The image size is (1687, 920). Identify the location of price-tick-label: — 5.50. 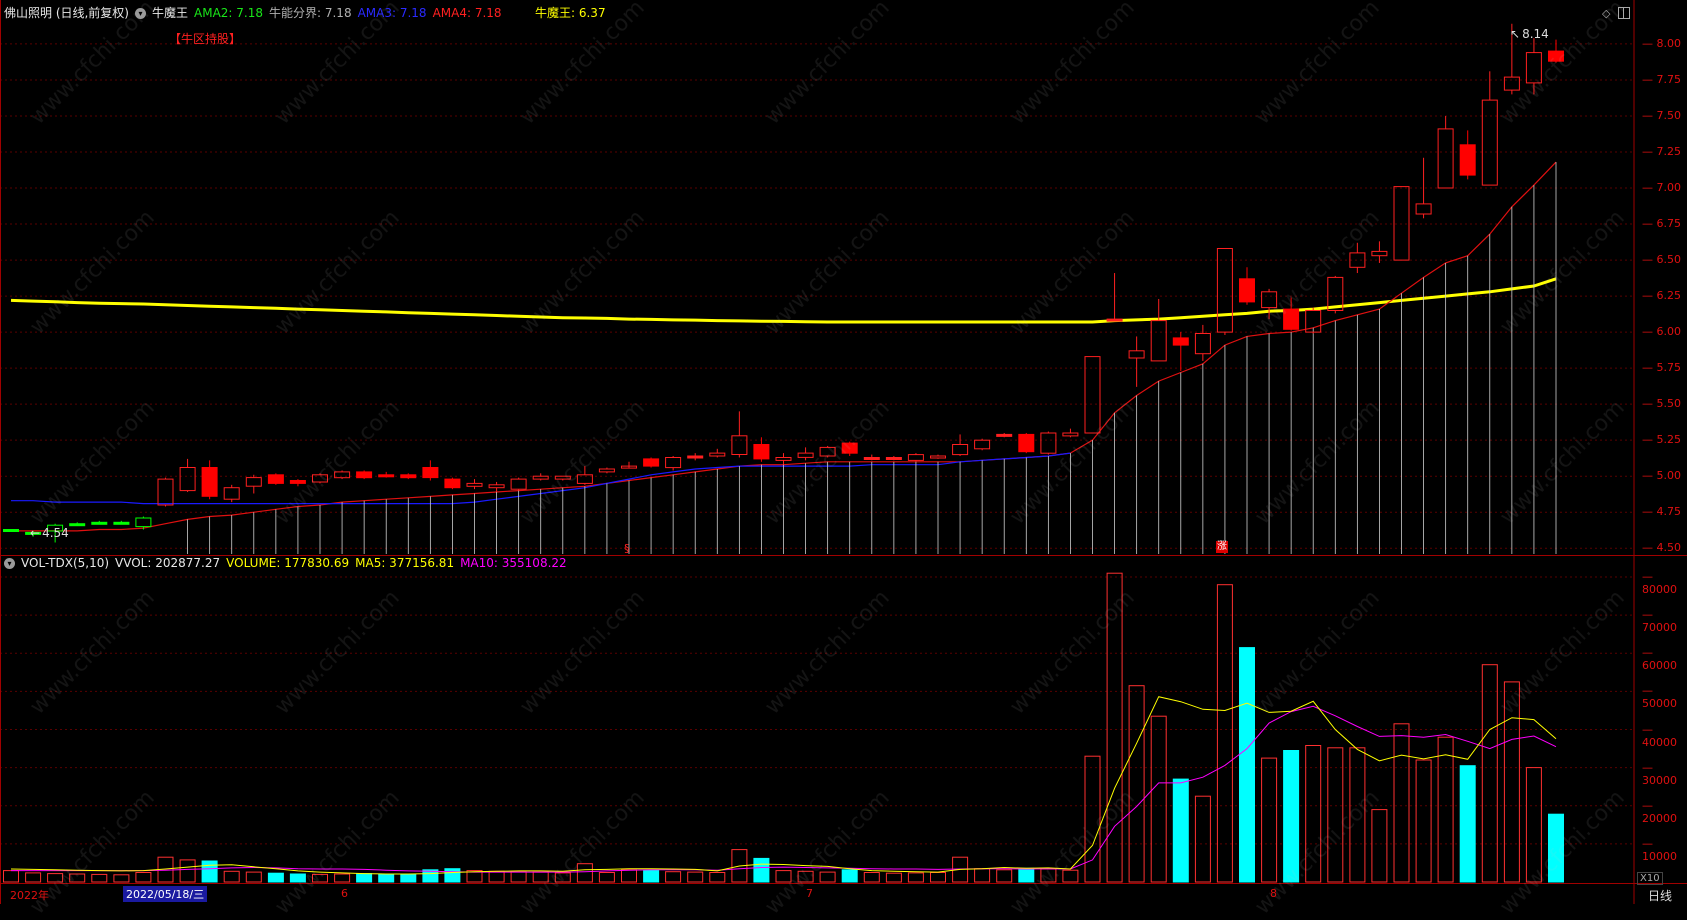
(1661, 404).